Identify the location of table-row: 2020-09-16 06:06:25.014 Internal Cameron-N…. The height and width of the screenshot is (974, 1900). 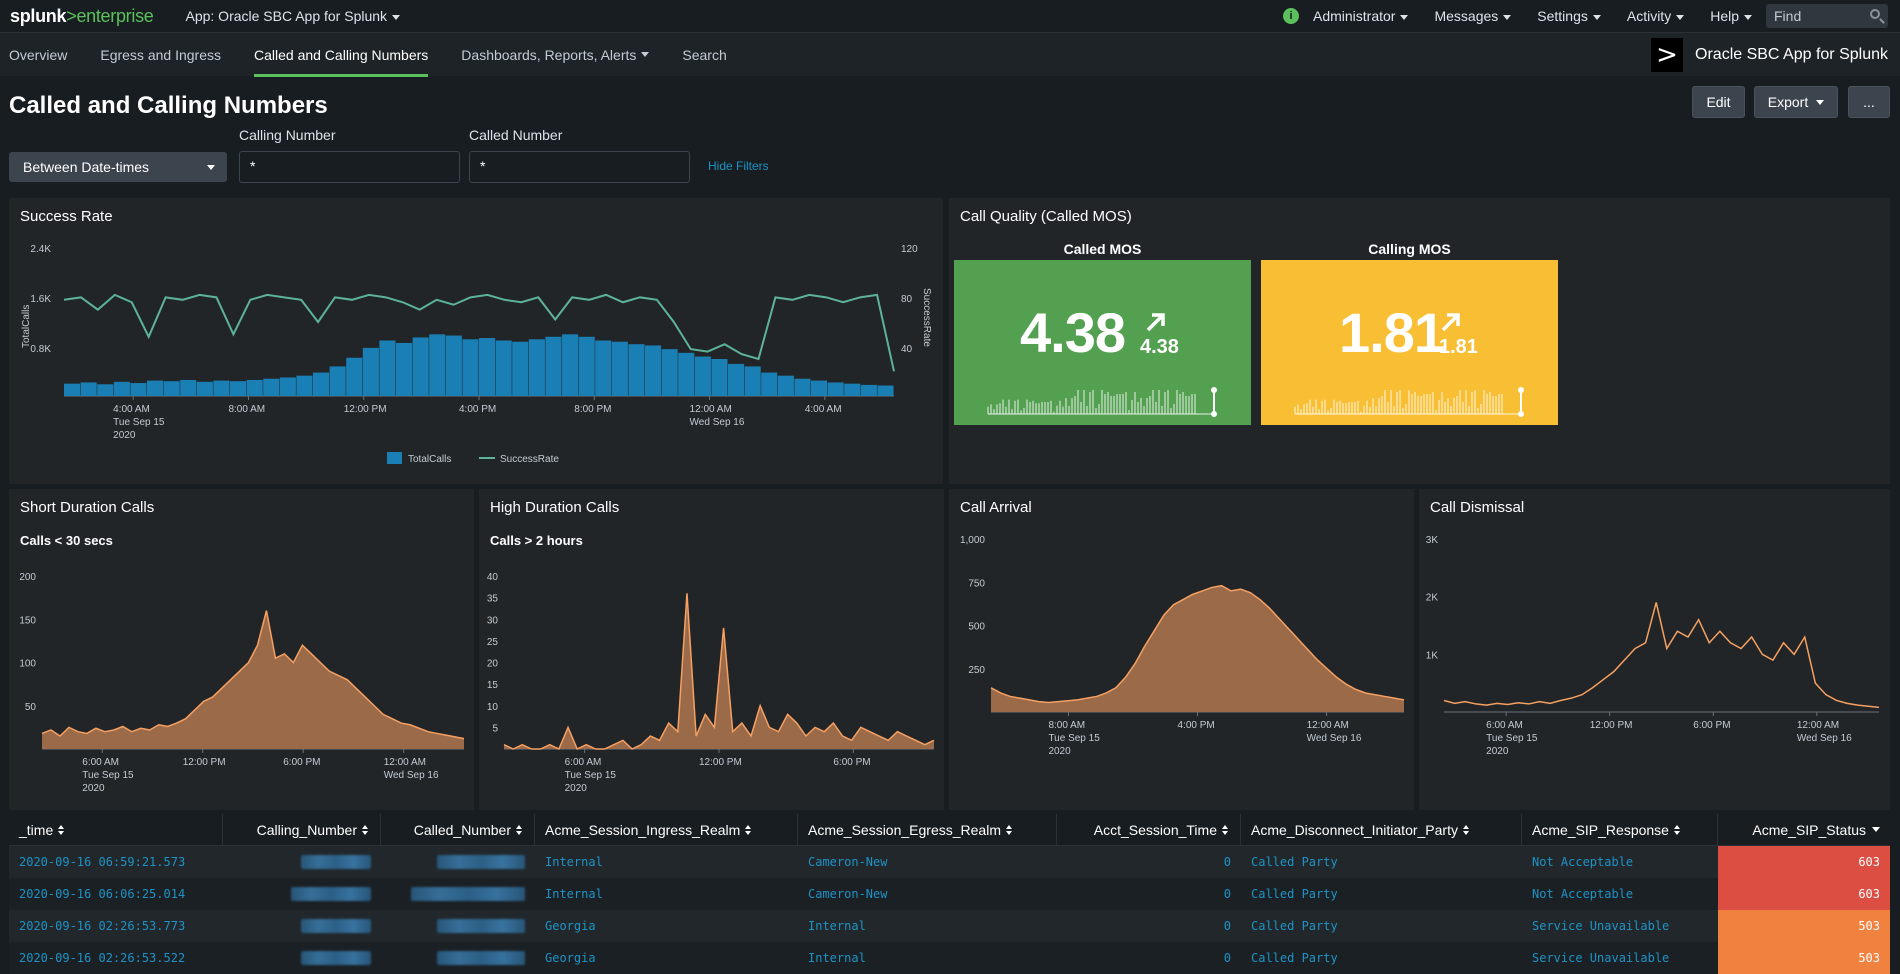
(949, 894).